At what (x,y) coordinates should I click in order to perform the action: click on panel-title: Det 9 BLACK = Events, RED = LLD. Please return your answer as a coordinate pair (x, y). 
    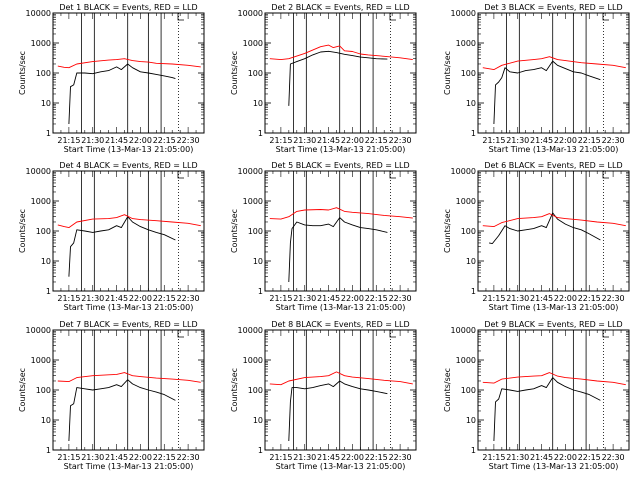
    Looking at the image, I should click on (553, 324).